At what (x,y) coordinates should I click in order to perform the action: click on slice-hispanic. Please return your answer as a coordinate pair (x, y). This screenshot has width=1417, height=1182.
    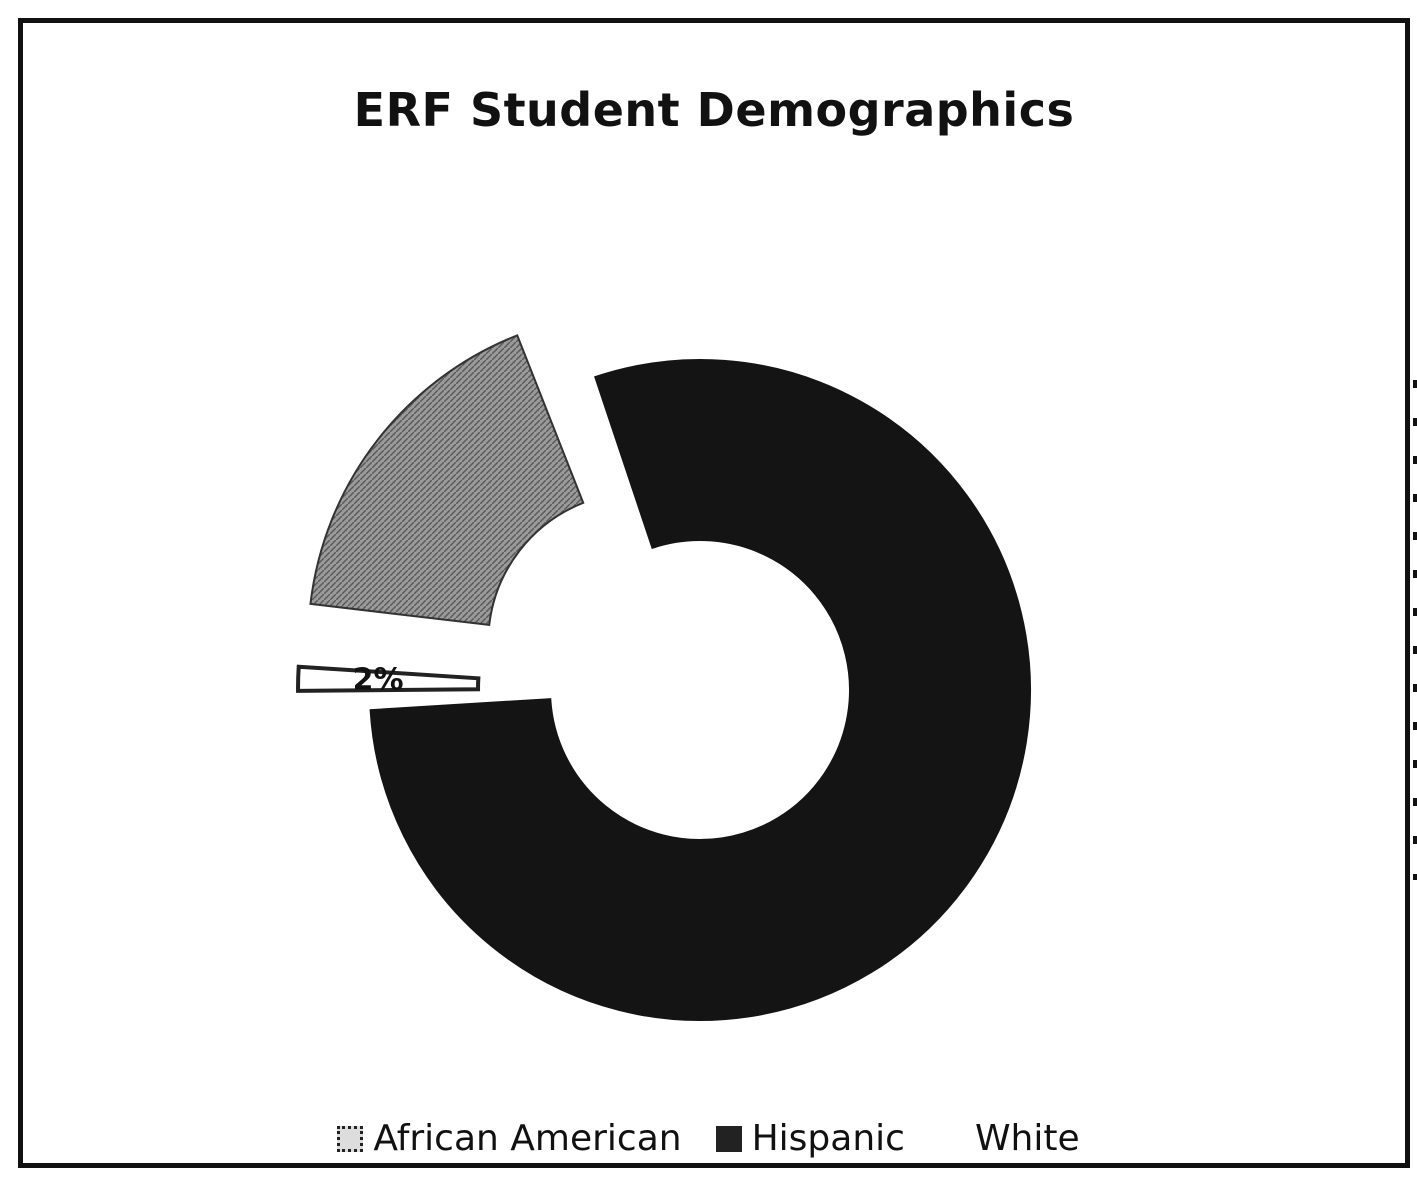
    Looking at the image, I should click on (447, 480).